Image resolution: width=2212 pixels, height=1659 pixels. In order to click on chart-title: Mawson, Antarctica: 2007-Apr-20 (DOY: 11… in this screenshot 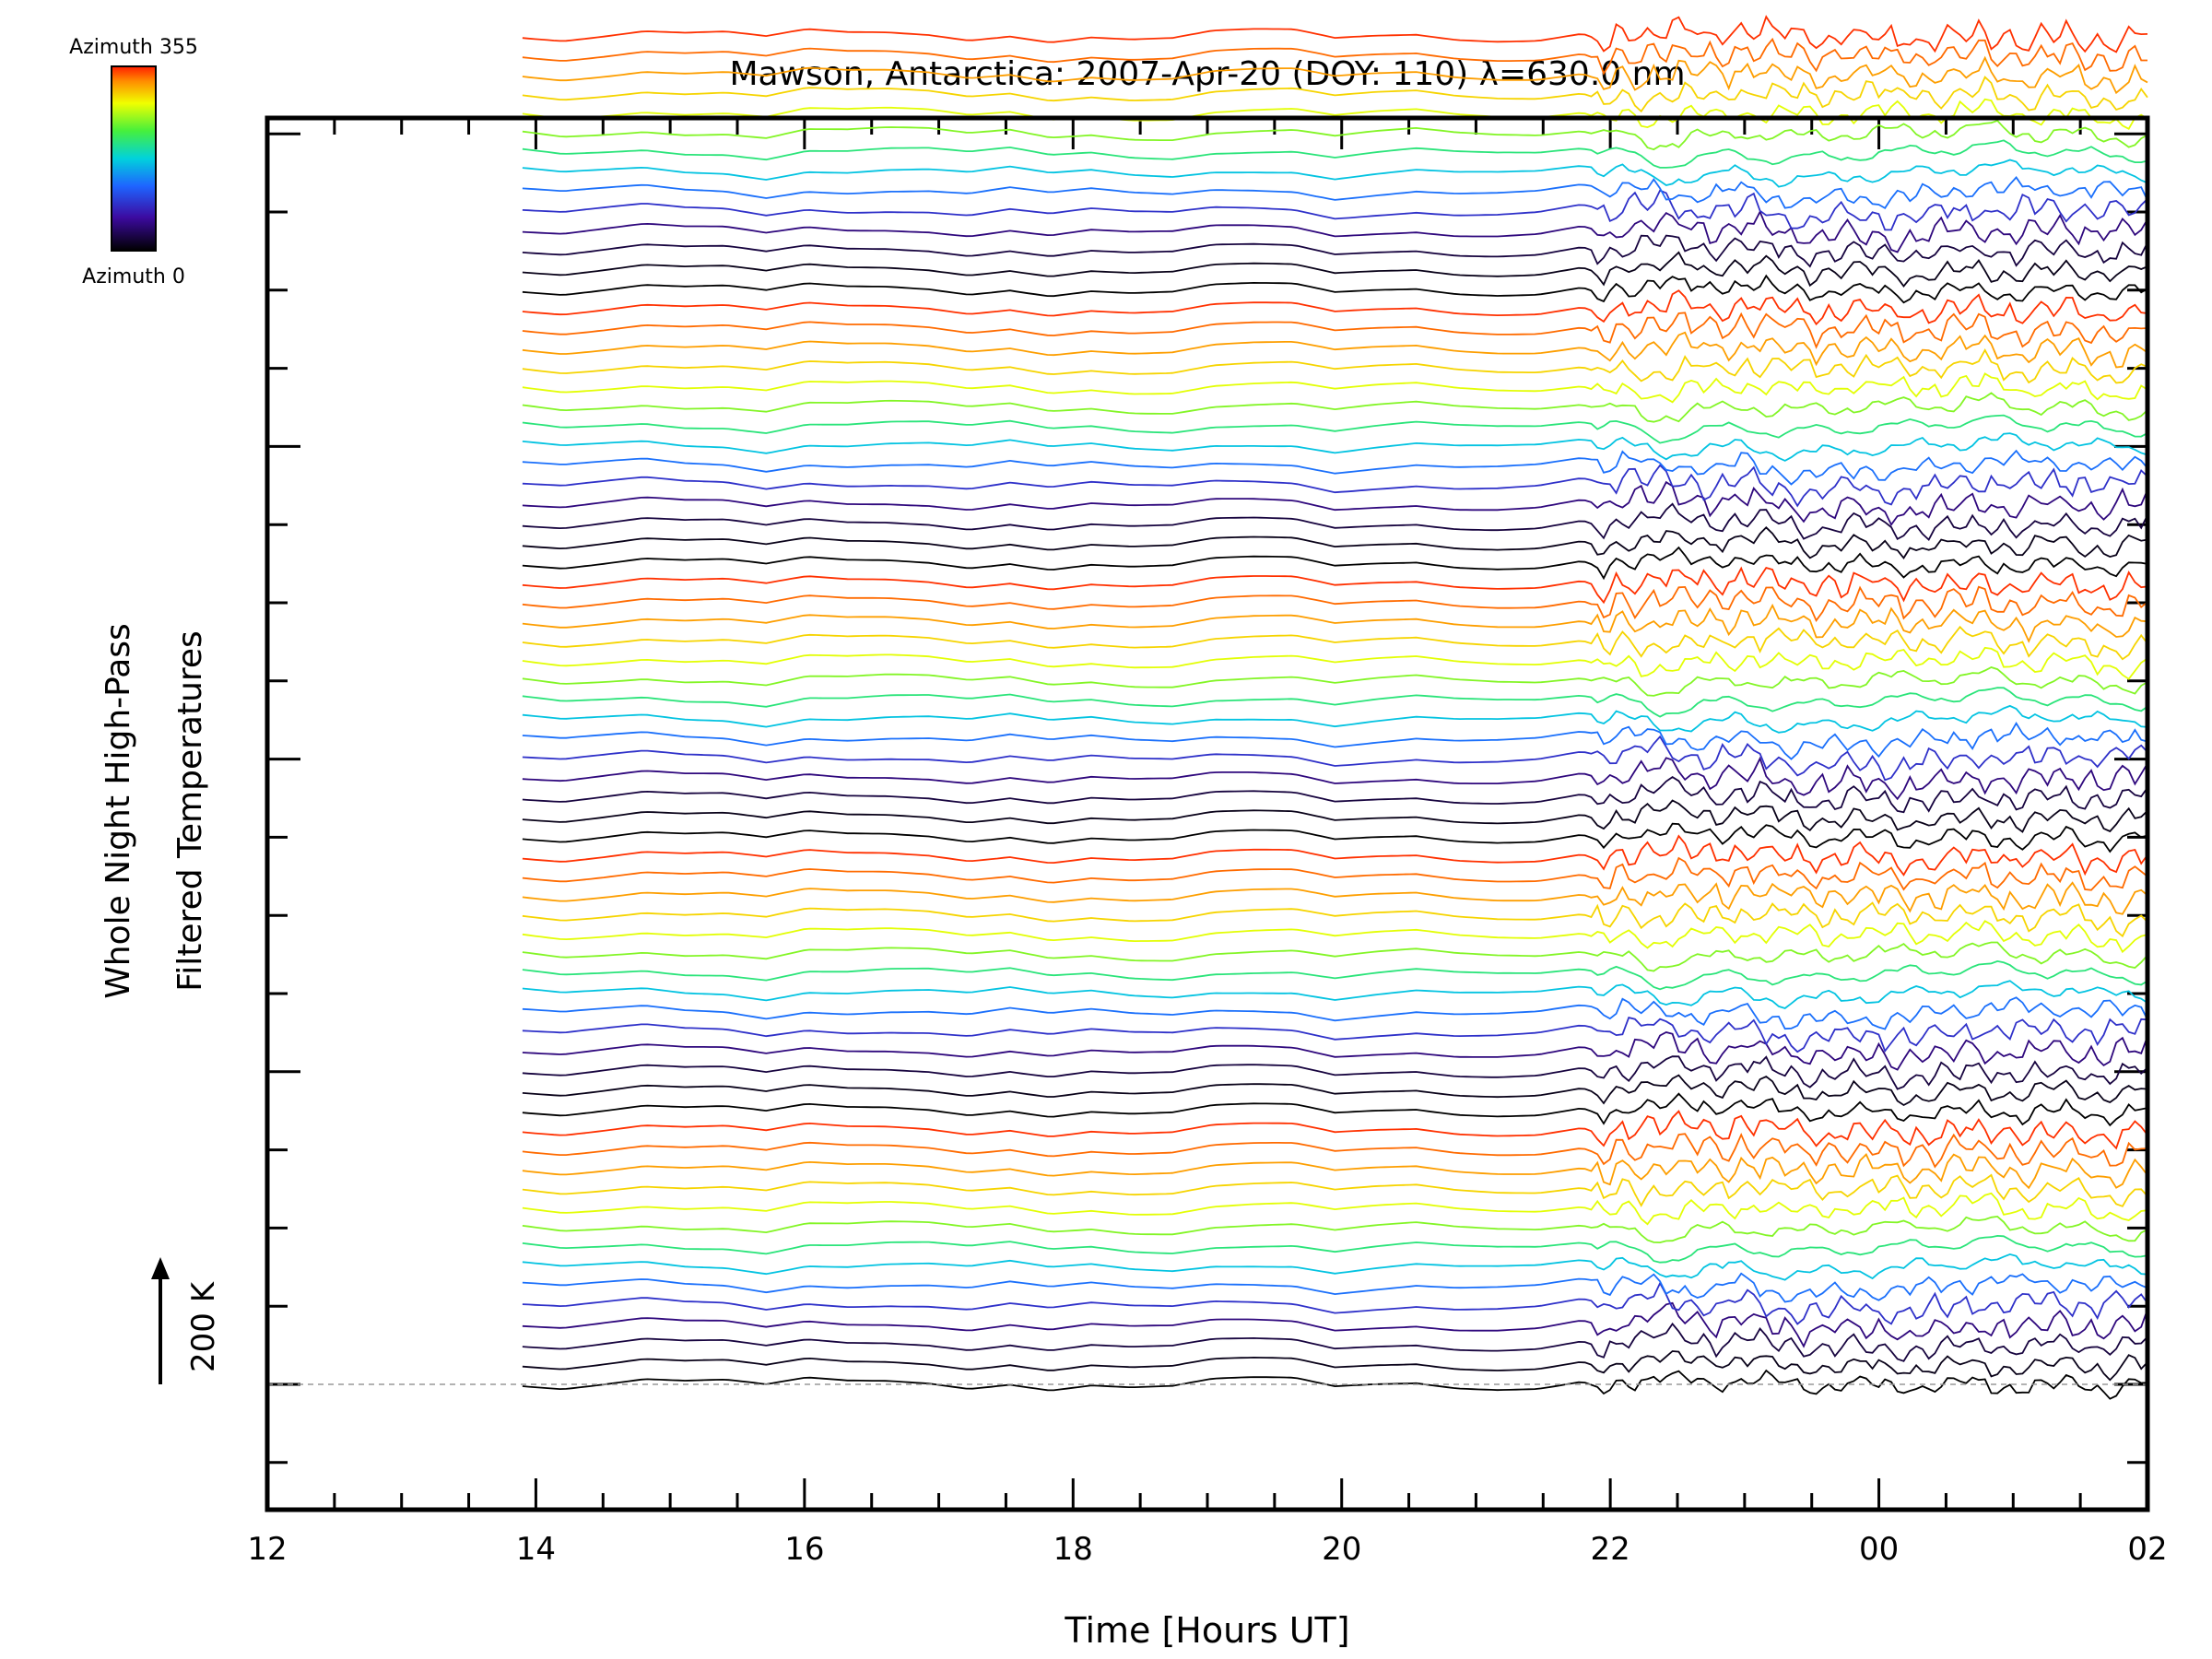, I will do `click(1207, 74)`.